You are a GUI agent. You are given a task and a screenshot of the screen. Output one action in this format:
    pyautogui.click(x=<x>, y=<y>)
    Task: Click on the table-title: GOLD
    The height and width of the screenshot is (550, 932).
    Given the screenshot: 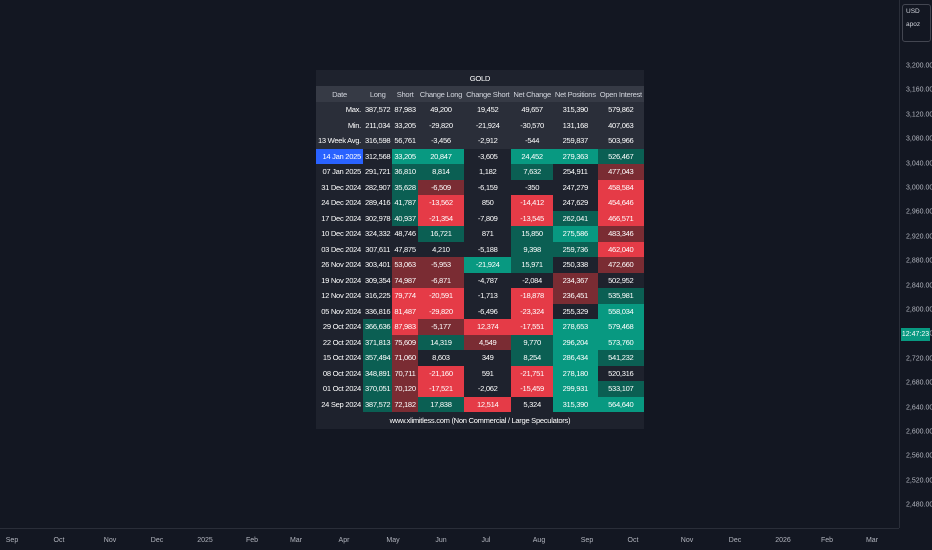 What is the action you would take?
    pyautogui.click(x=480, y=78)
    